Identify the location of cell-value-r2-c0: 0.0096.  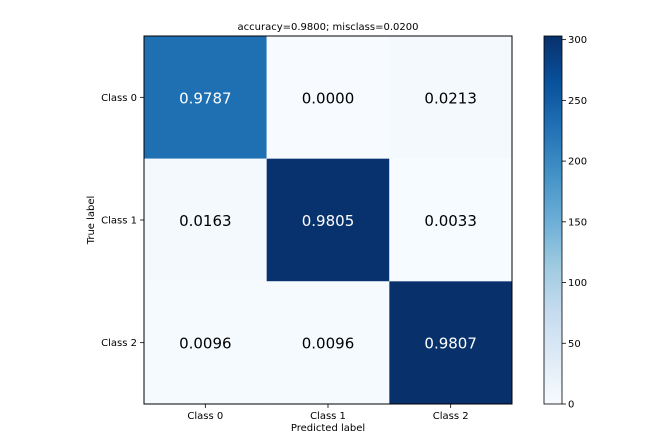
(205, 344).